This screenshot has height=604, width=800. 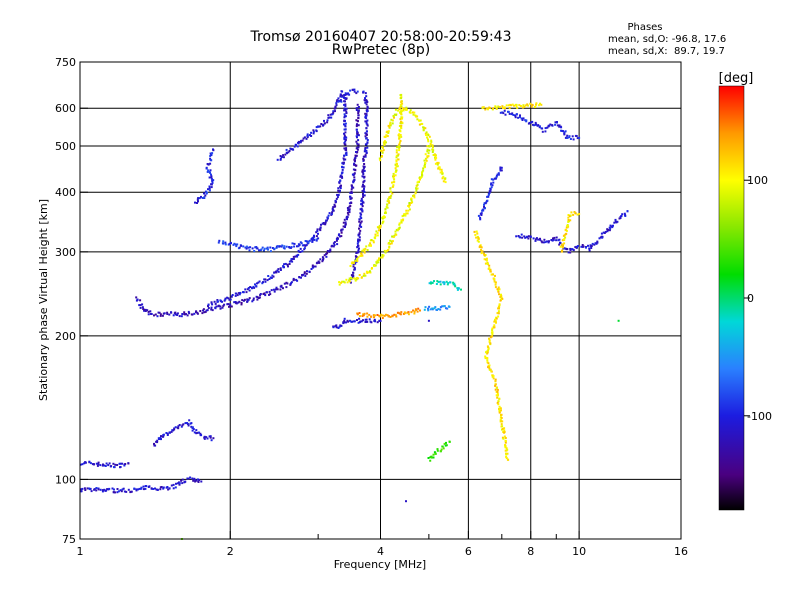 I want to click on y-tick-label: 750, so click(x=65, y=62).